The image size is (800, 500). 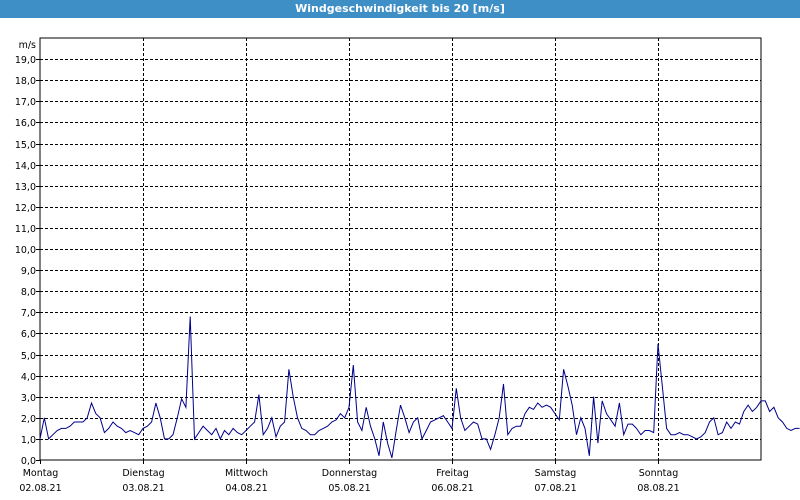 I want to click on y-tick-label: 10,0, so click(x=25, y=250).